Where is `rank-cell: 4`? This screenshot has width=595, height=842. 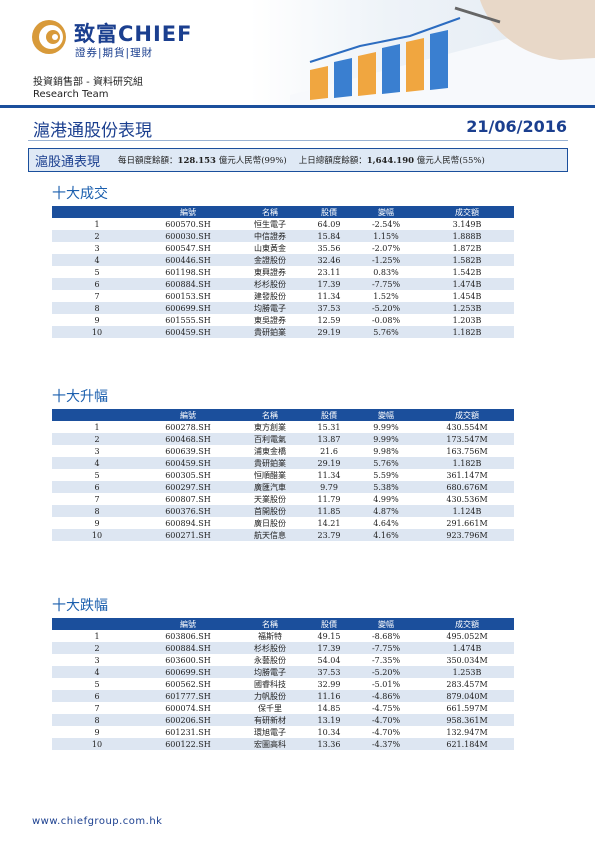 rank-cell: 4 is located at coordinates (97, 672).